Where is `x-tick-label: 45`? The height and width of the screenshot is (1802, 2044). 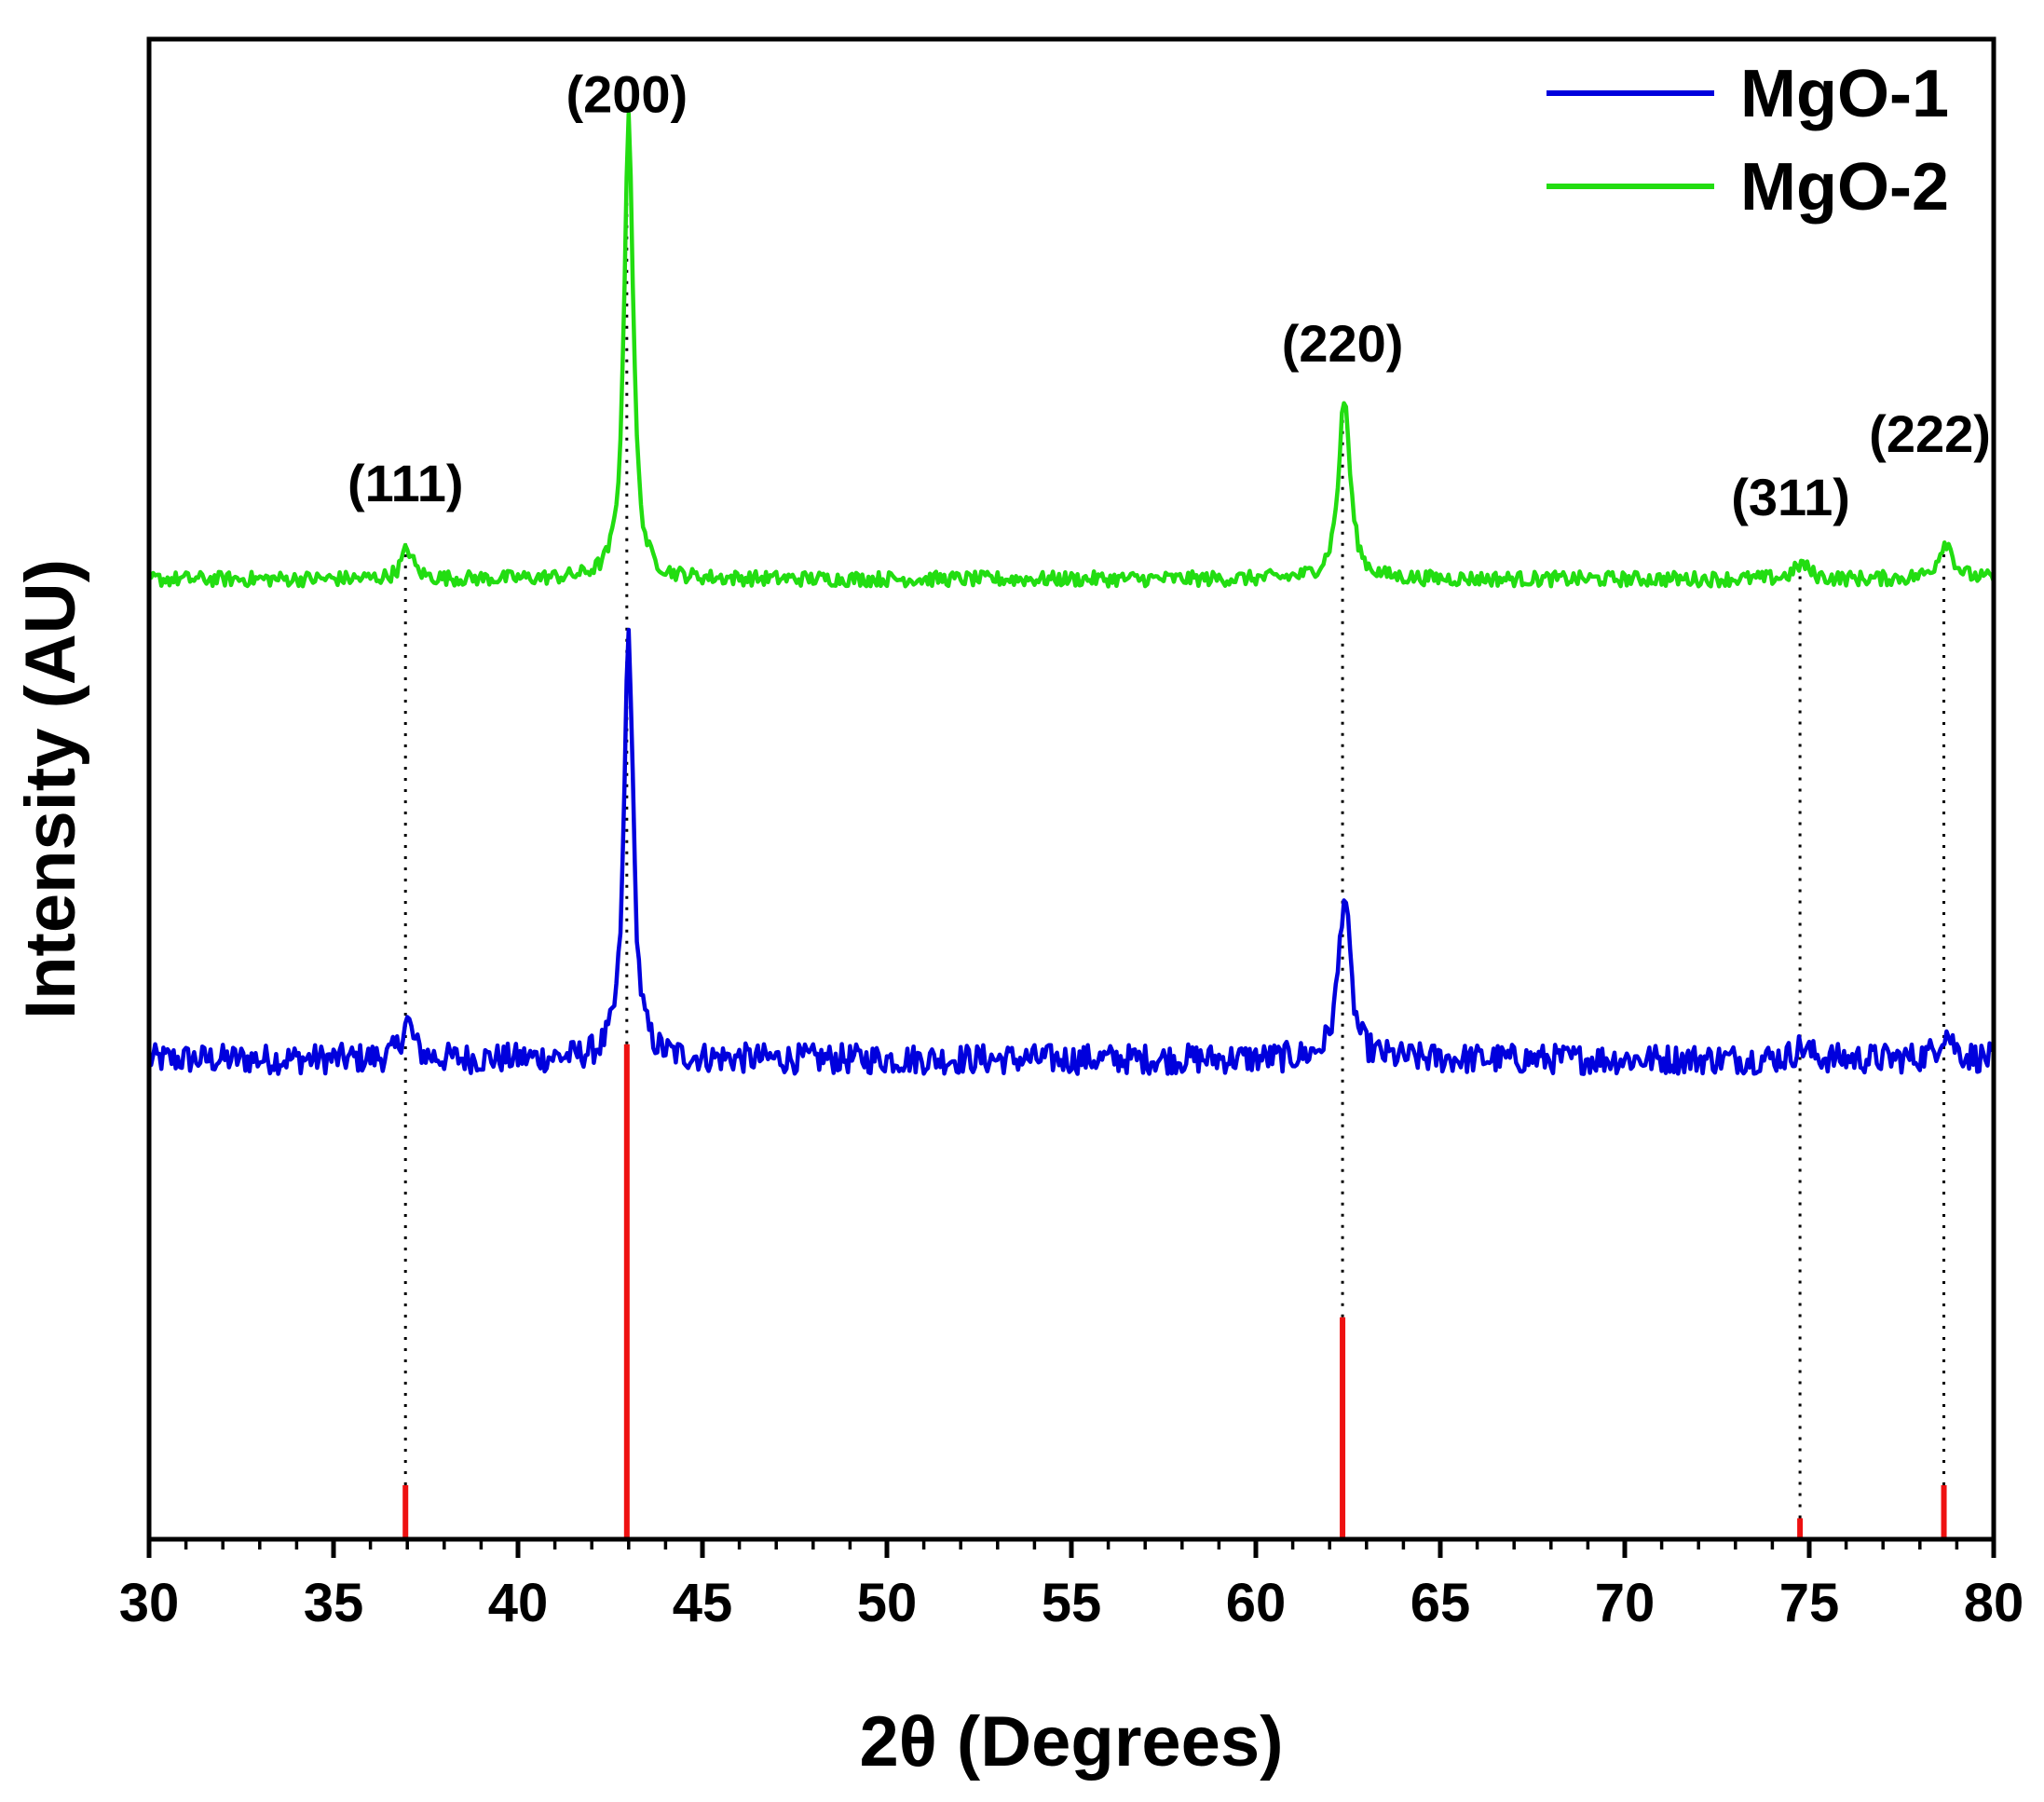
x-tick-label: 45 is located at coordinates (703, 1603).